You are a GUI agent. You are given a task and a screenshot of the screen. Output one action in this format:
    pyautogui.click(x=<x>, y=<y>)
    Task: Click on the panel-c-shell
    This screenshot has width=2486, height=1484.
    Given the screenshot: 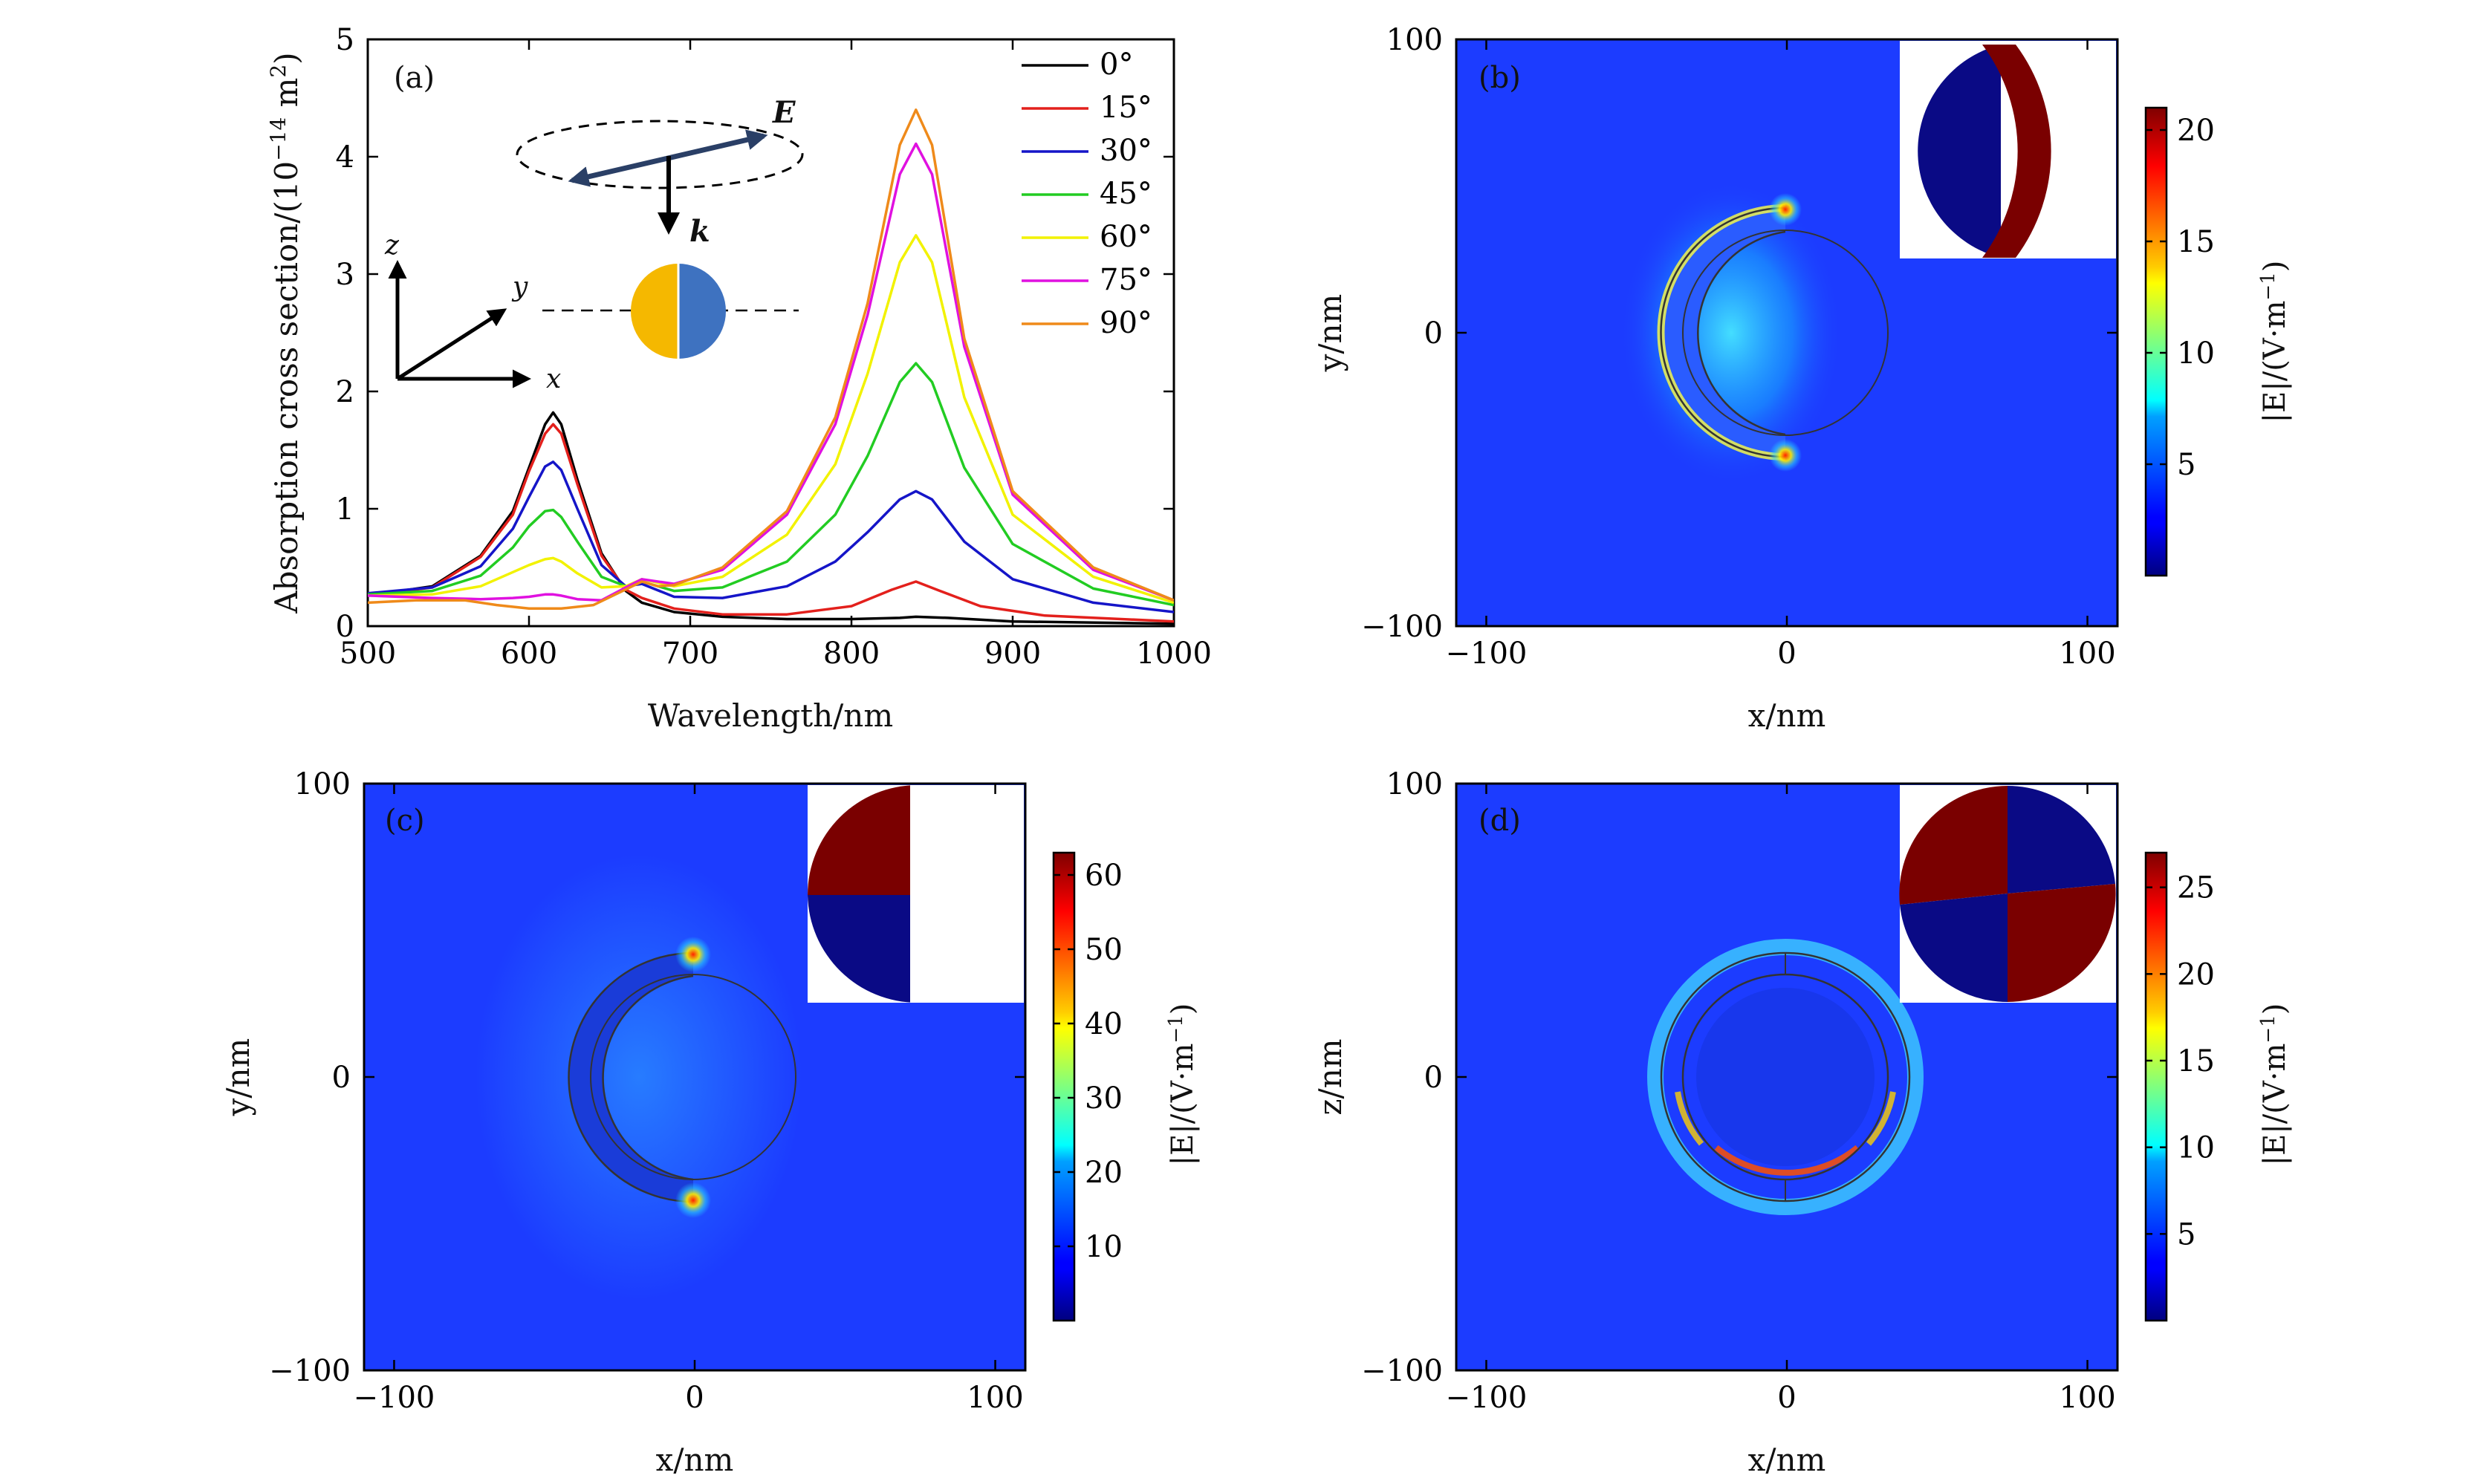 What is the action you would take?
    pyautogui.click(x=631, y=1078)
    